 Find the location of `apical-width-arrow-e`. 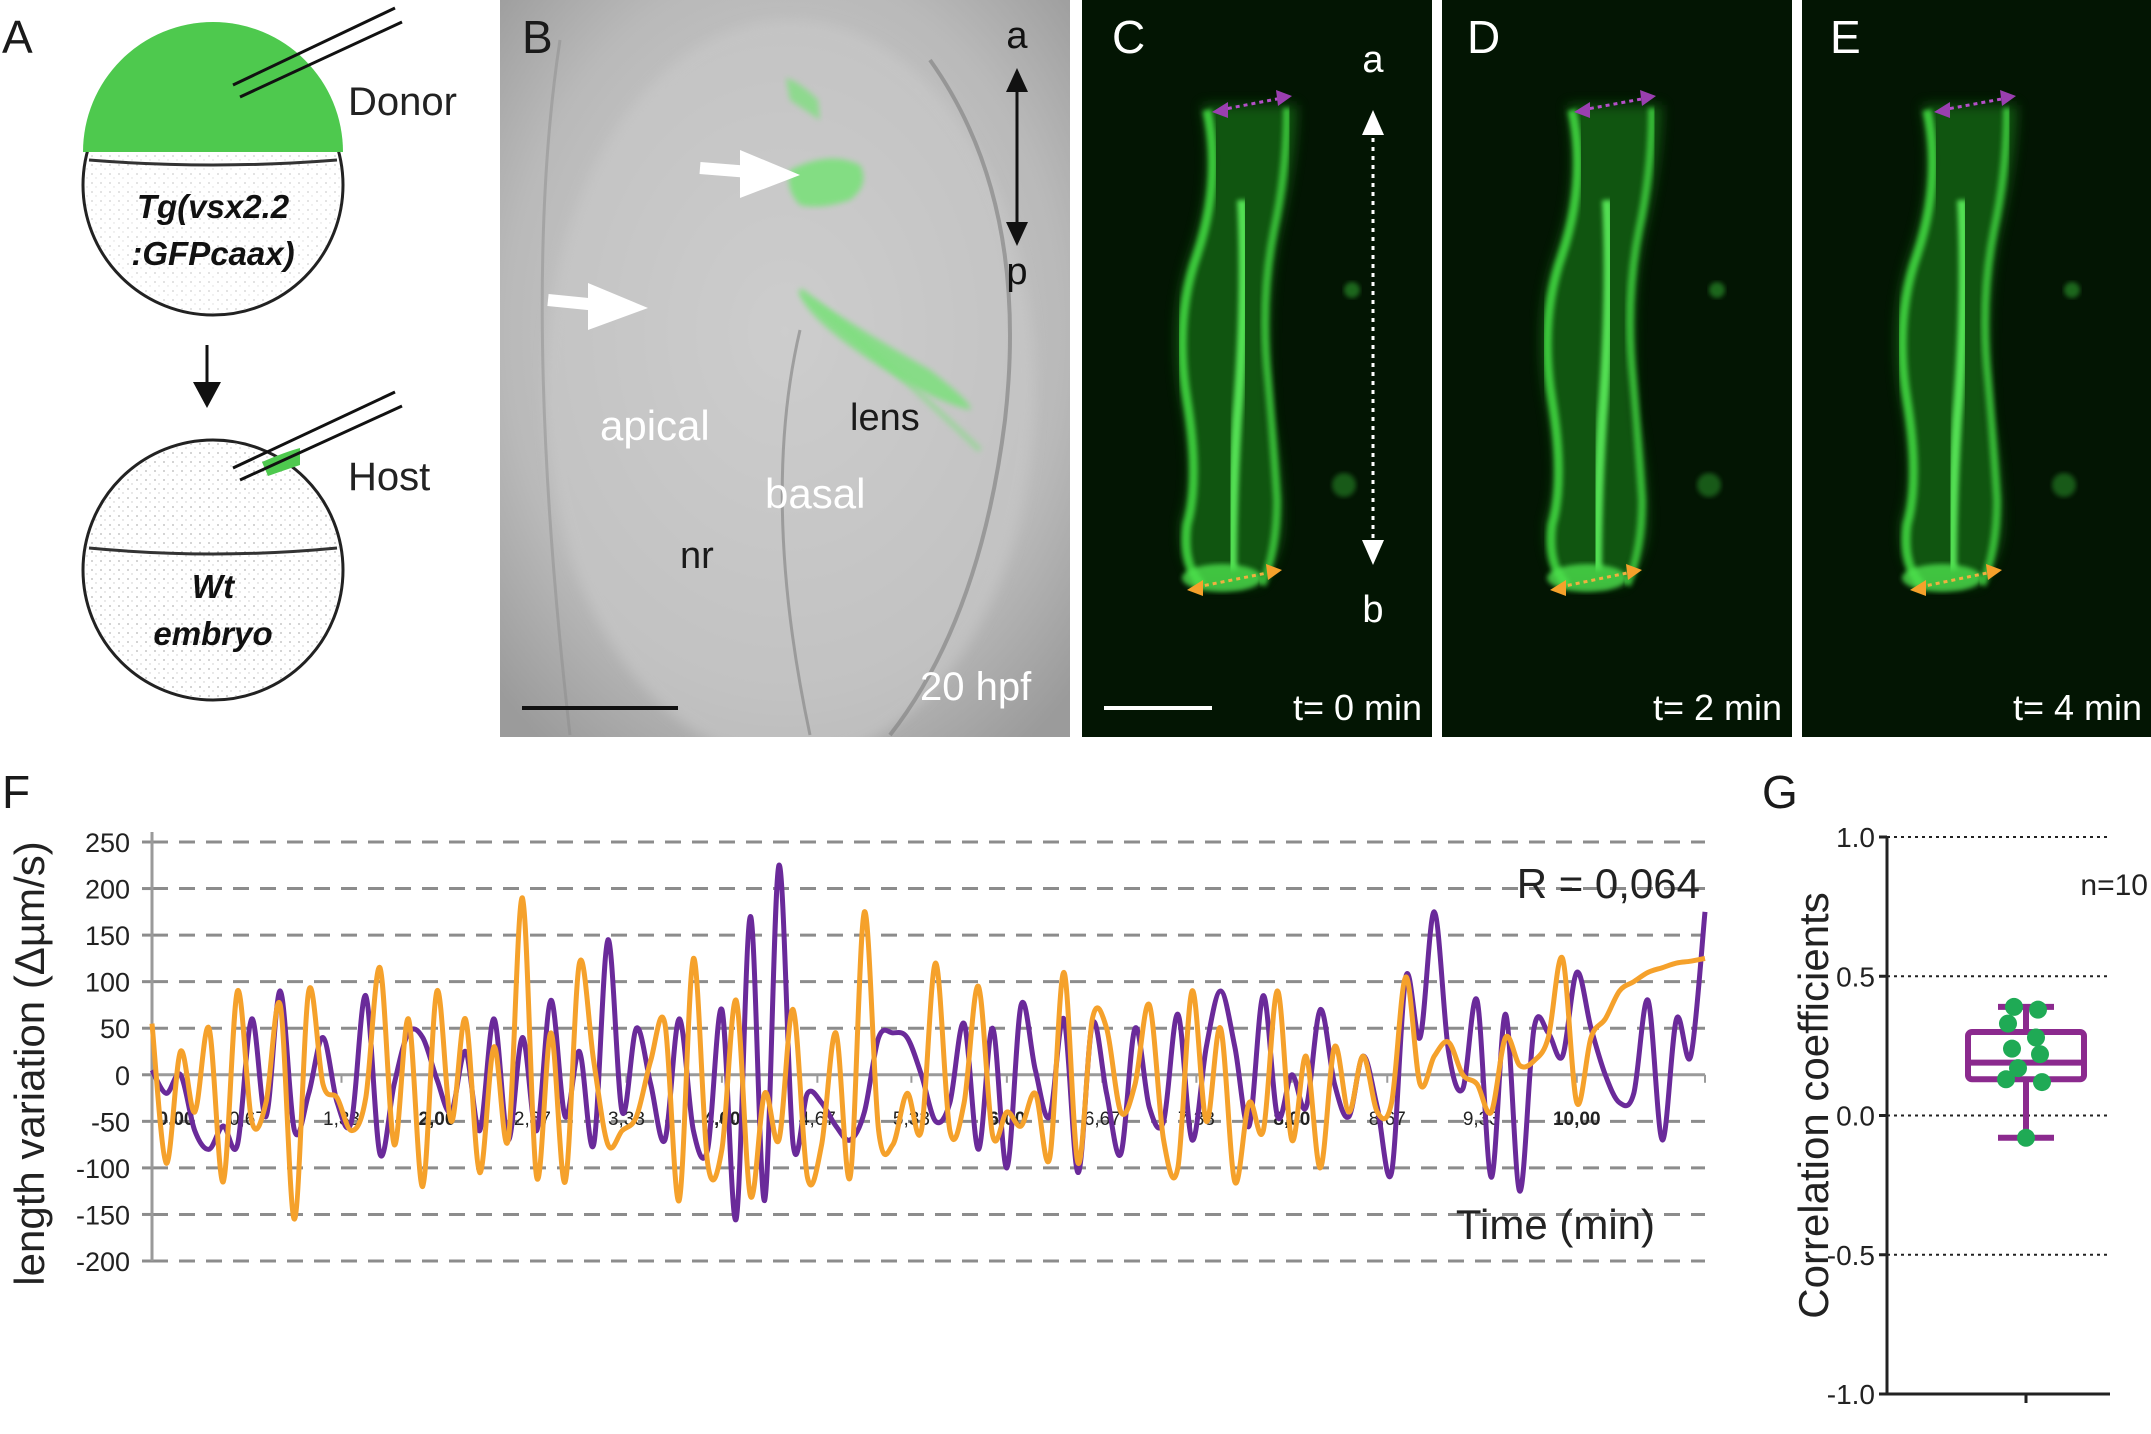

apical-width-arrow-e is located at coordinates (1975, 104).